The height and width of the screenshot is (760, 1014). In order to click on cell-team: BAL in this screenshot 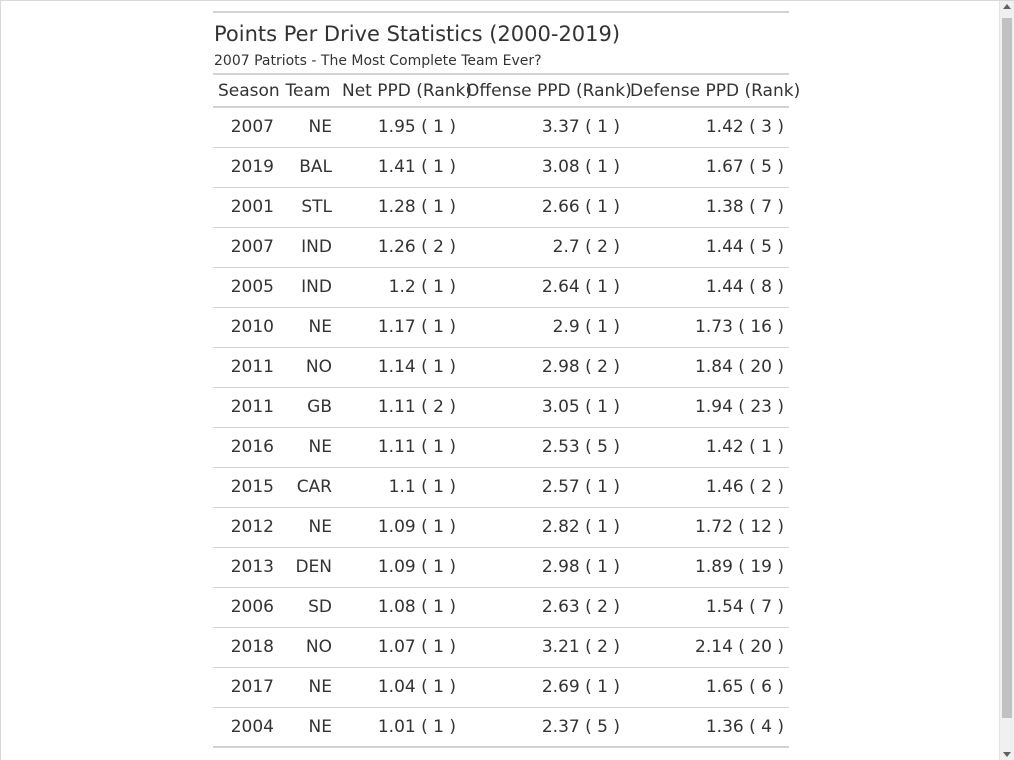, I will do `click(308, 166)`.